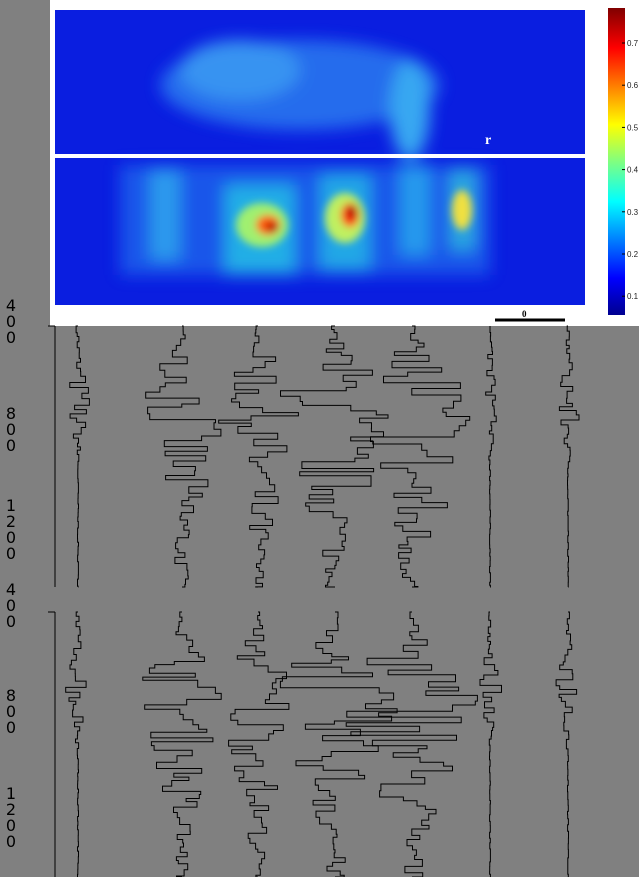 The height and width of the screenshot is (877, 639). Describe the element at coordinates (633, 85) in the screenshot. I see `colorbar-tick-label: 0.6` at that location.